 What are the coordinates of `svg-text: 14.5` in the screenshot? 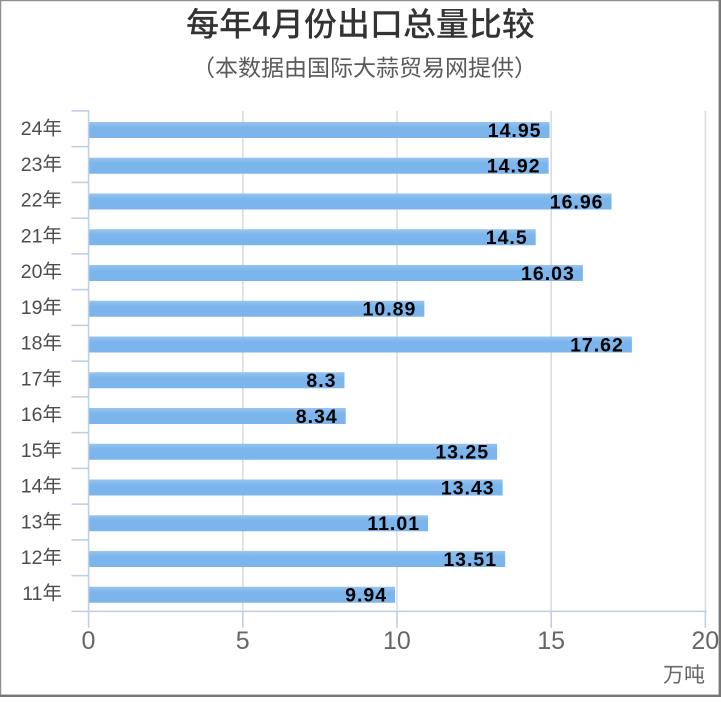 It's located at (507, 238).